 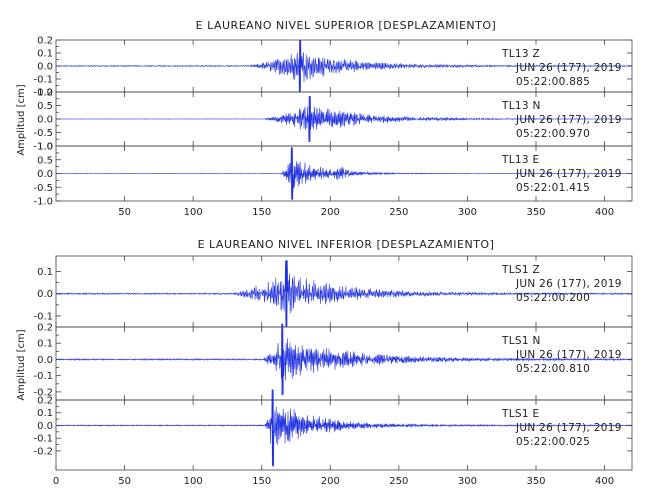 I want to click on trace-time-label: 05:22:00.885, so click(x=553, y=82).